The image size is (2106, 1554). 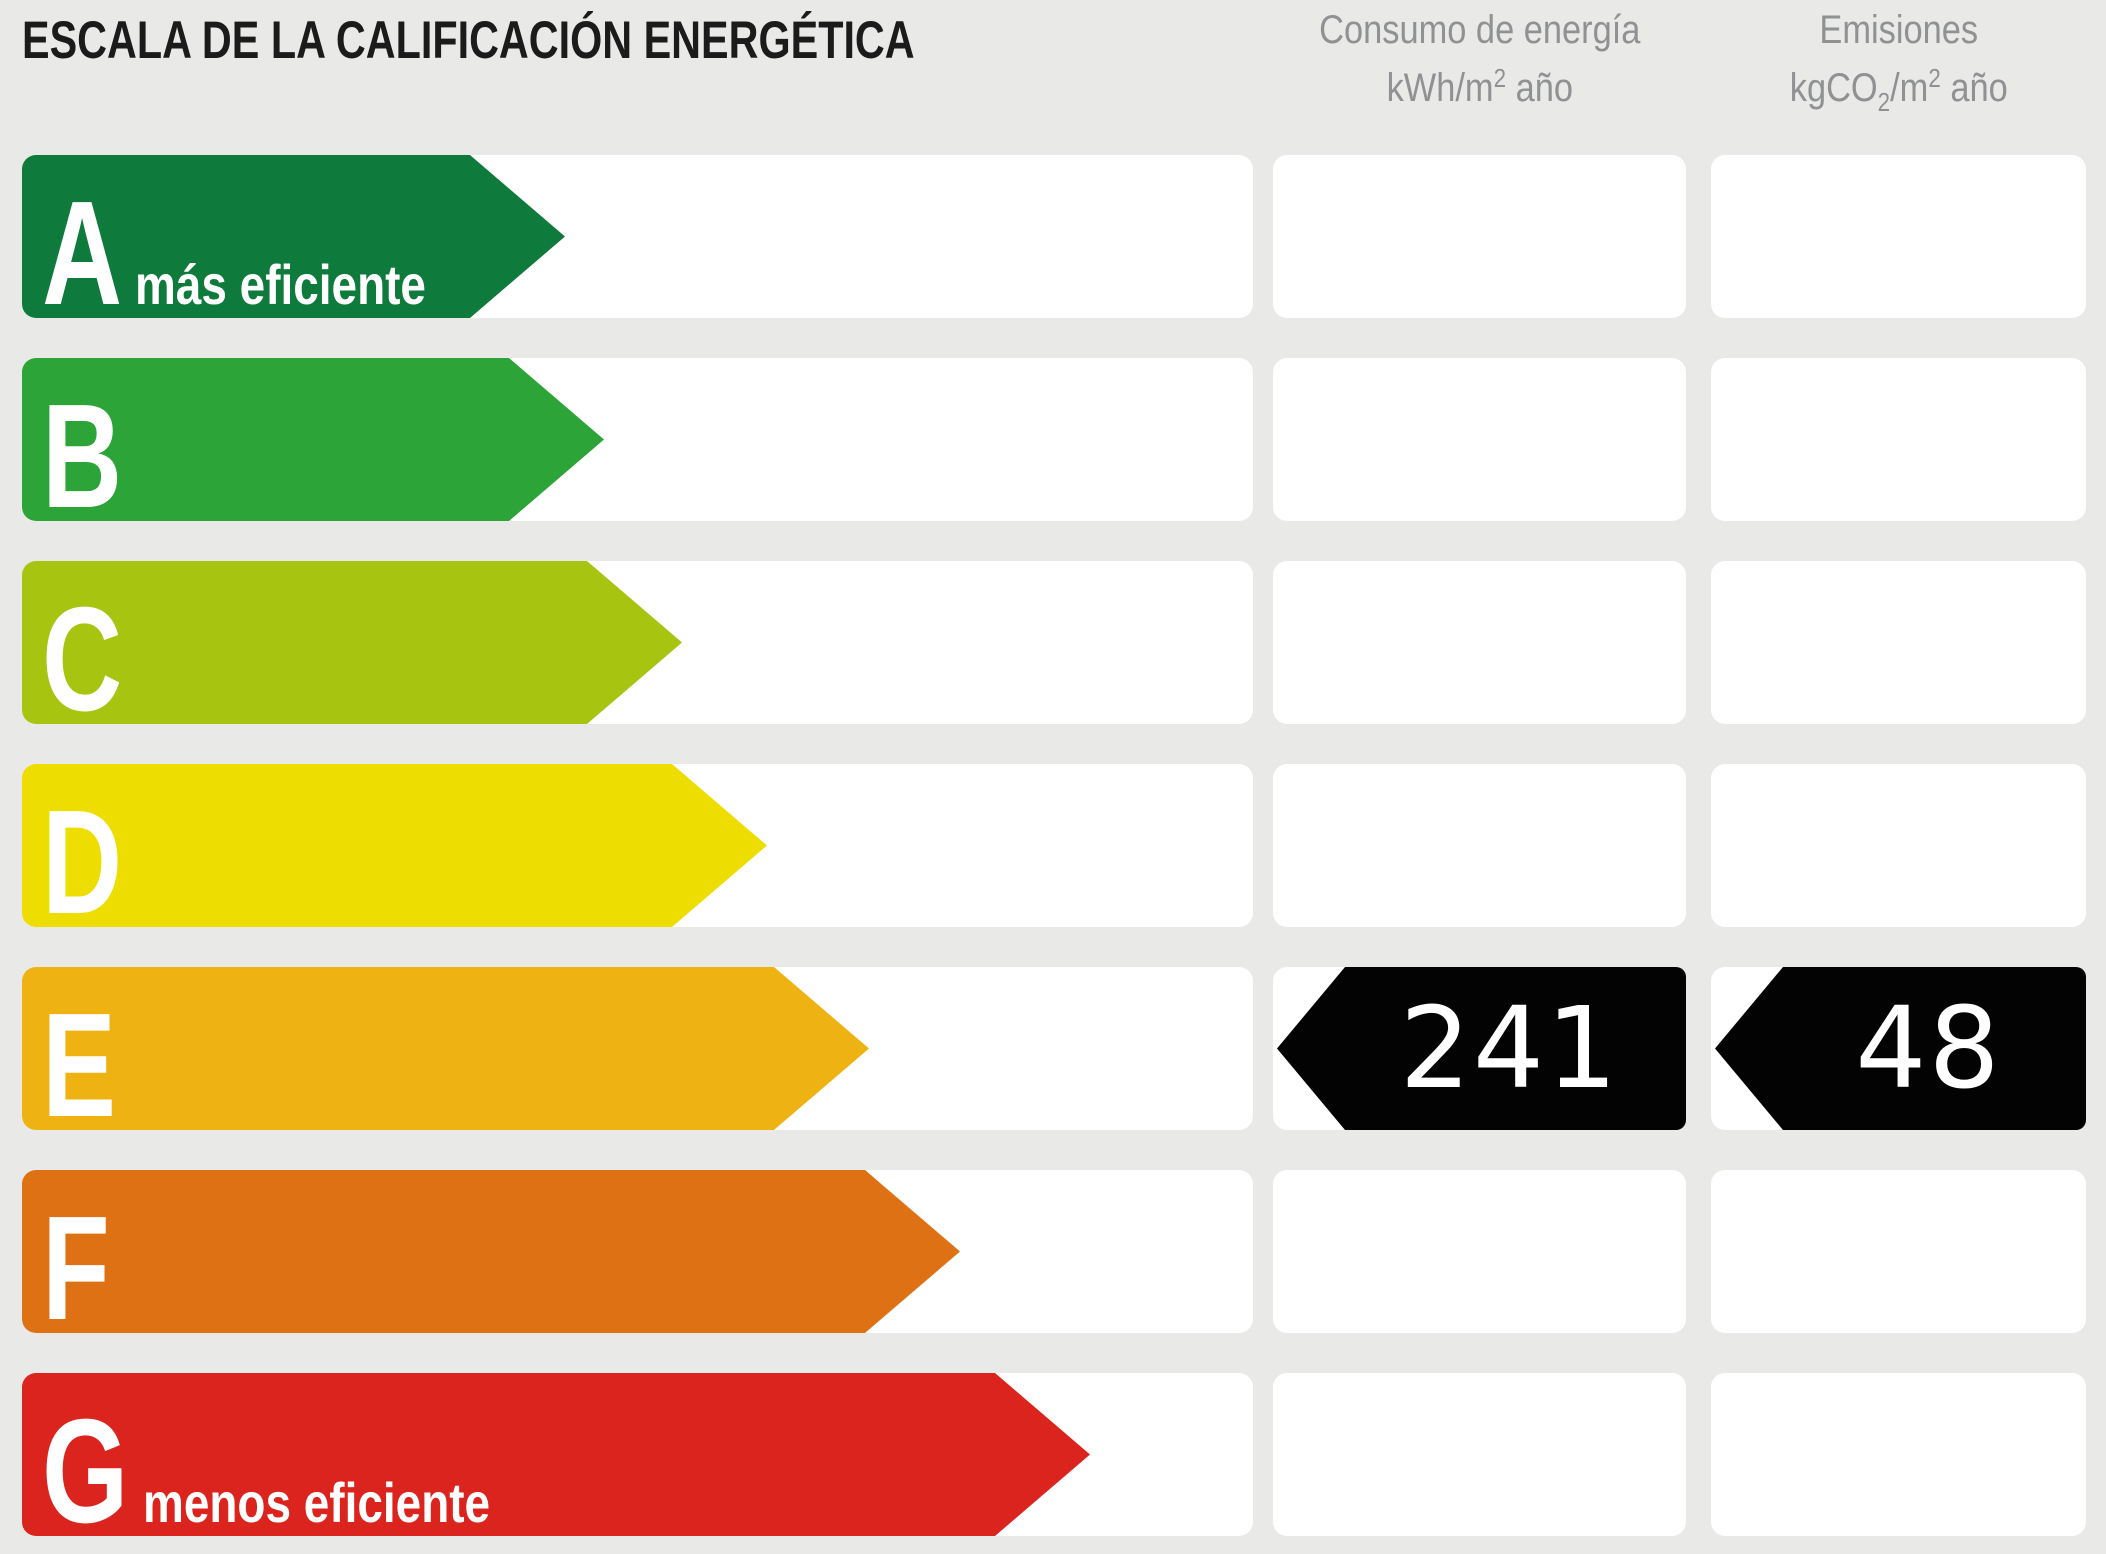 I want to click on rating-letter-c: C, so click(x=82, y=659).